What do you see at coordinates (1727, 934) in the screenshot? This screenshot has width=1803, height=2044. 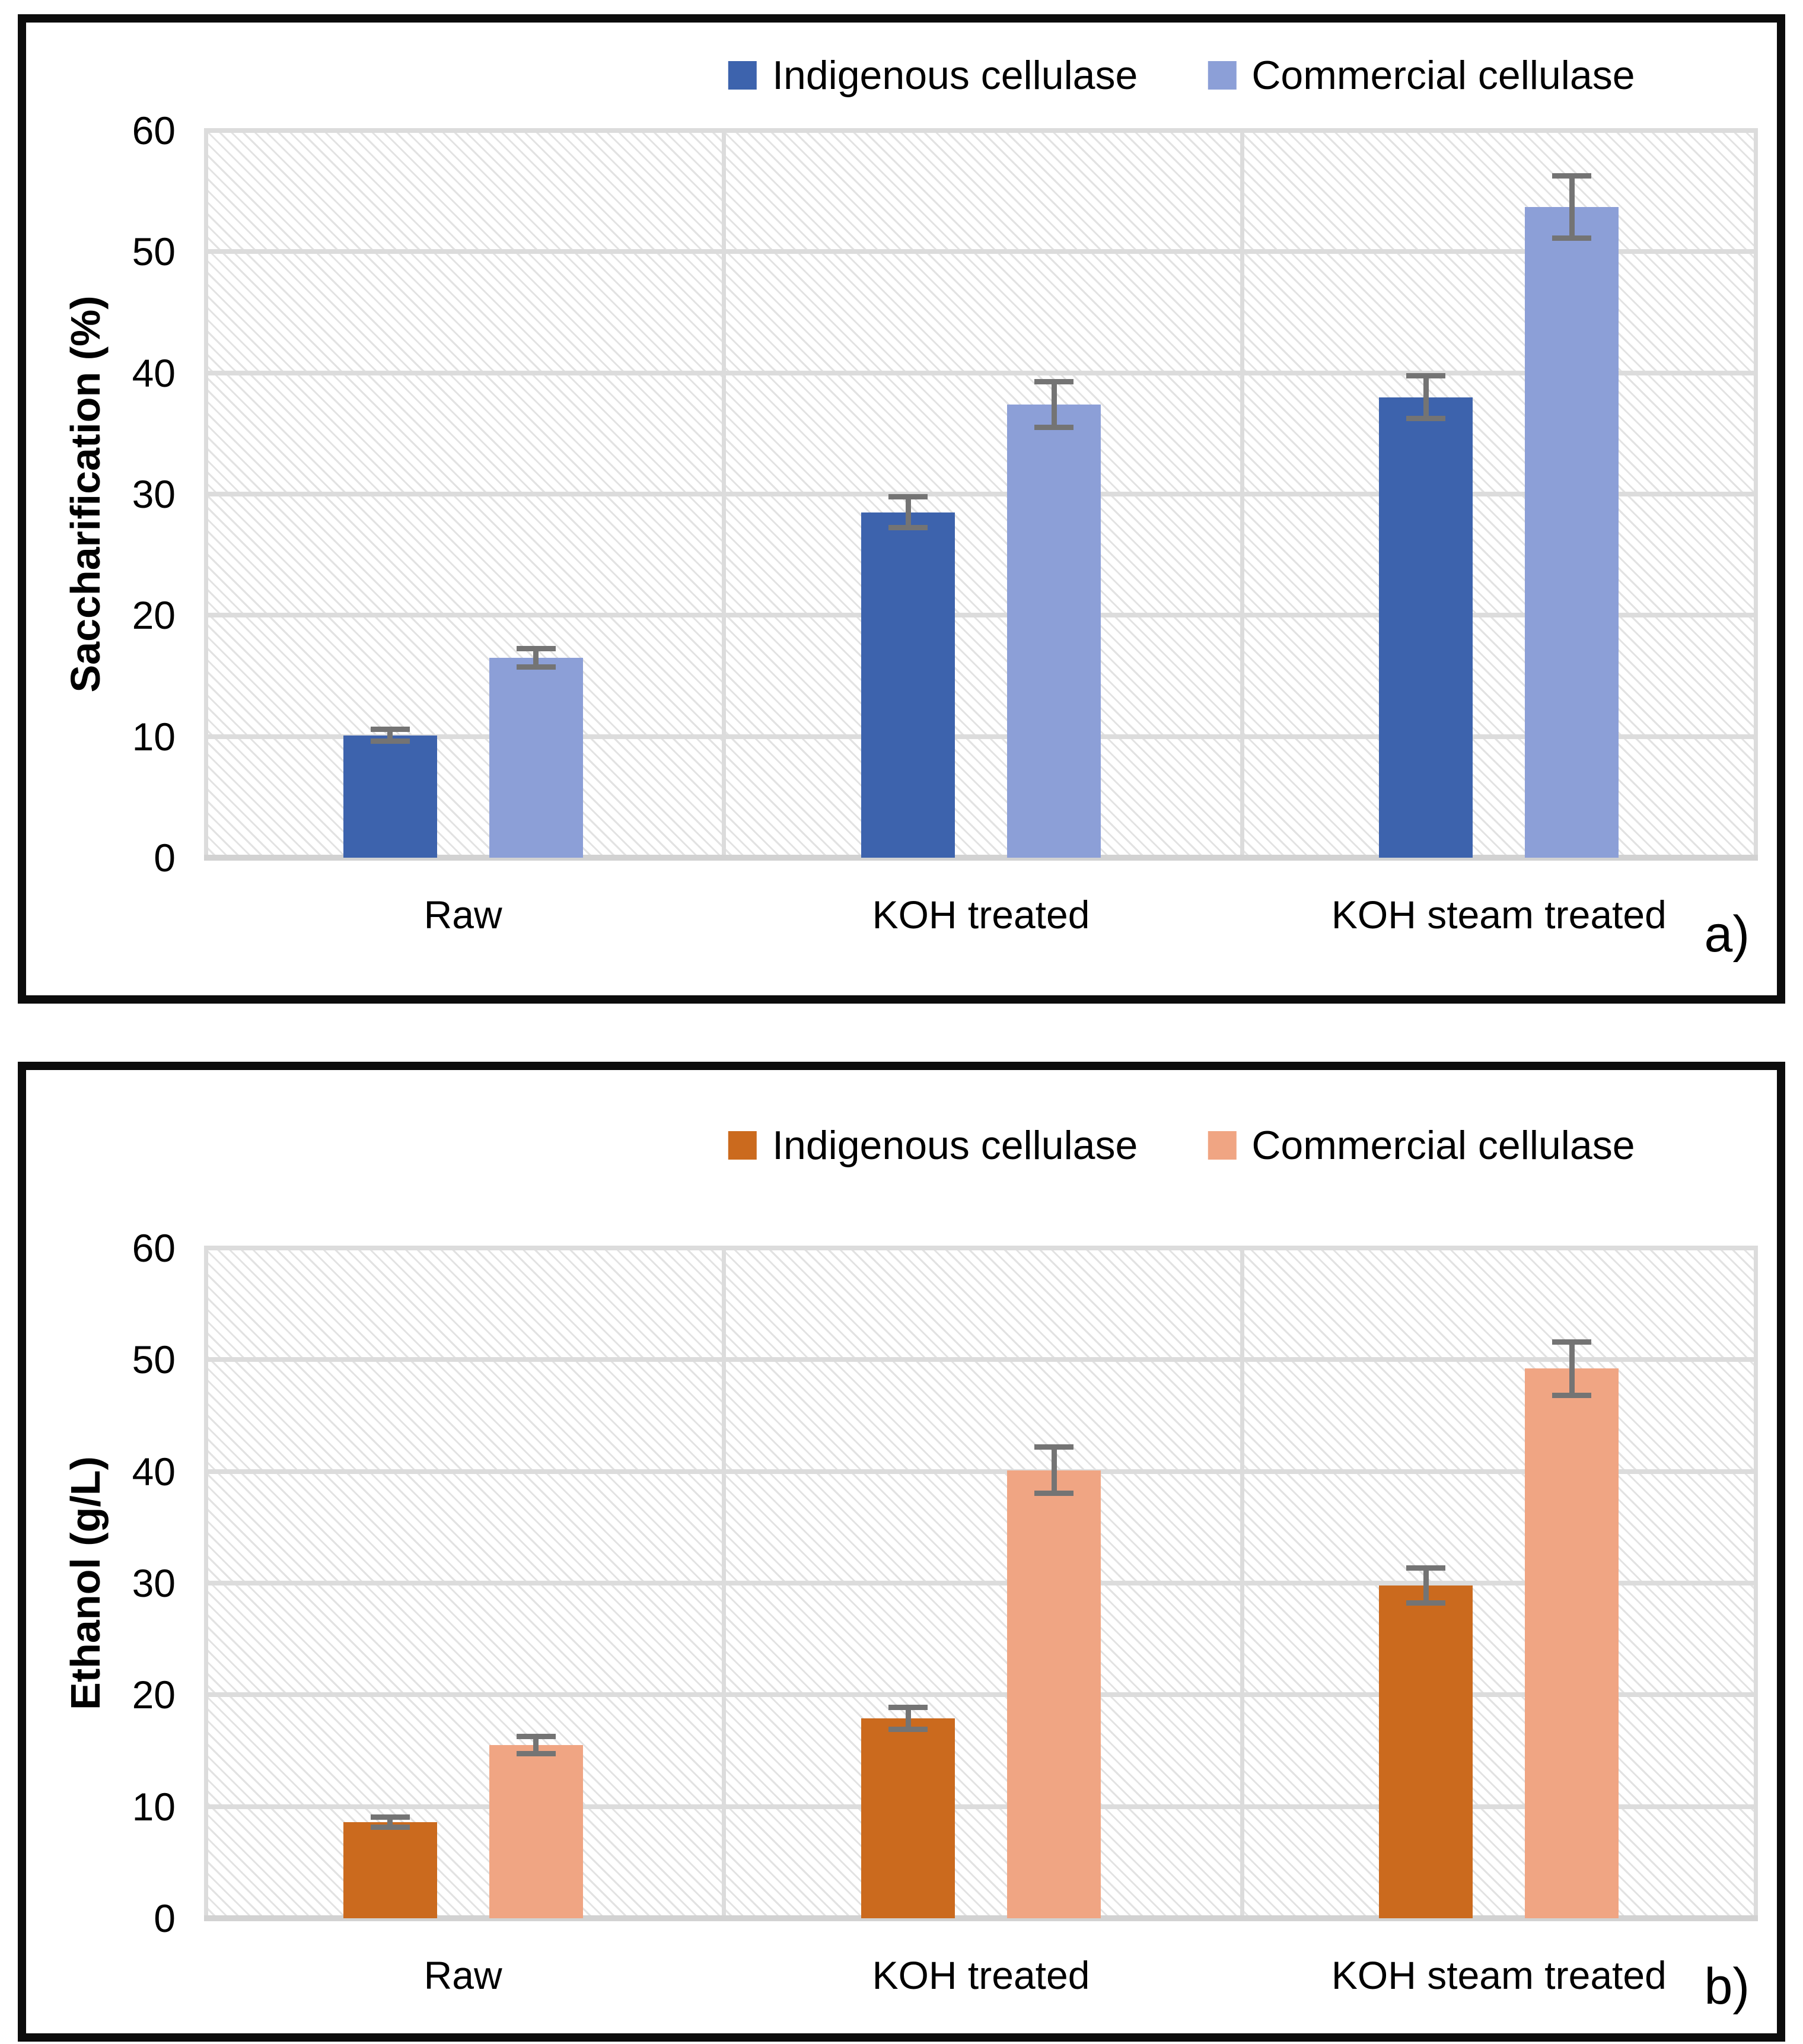 I see `panel-letter: a)` at bounding box center [1727, 934].